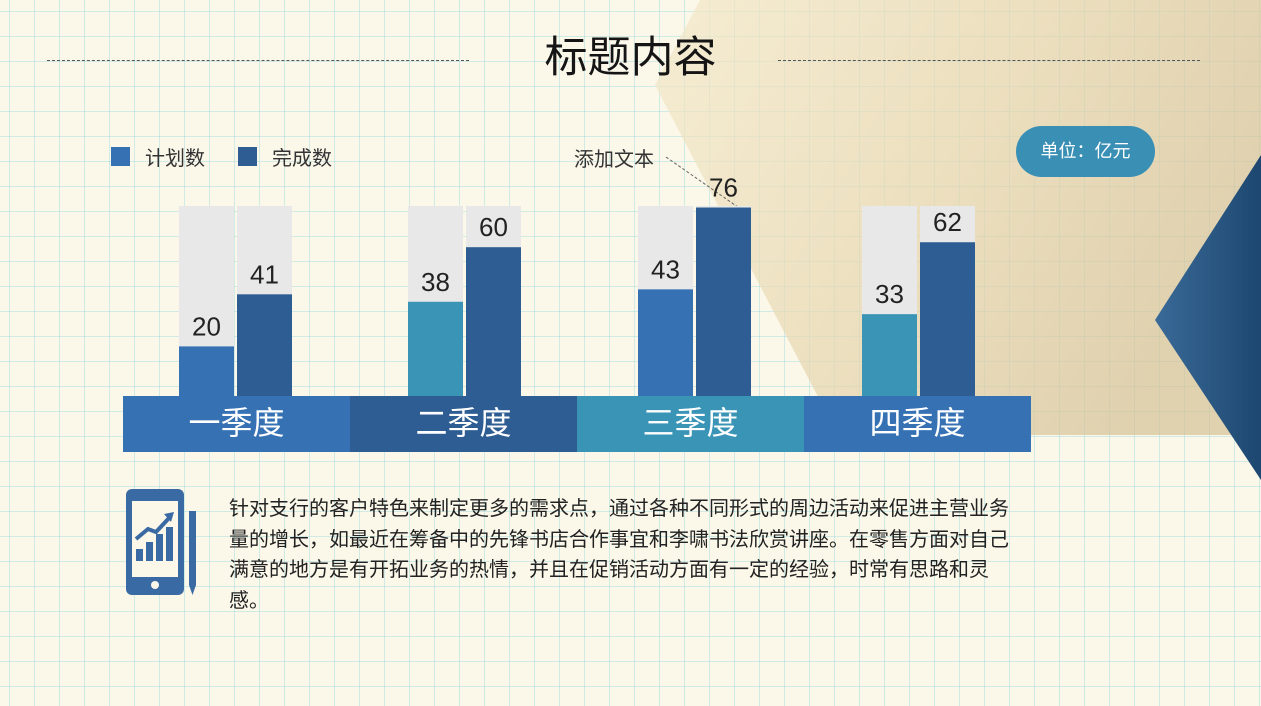  I want to click on data-label: 20, so click(206, 326).